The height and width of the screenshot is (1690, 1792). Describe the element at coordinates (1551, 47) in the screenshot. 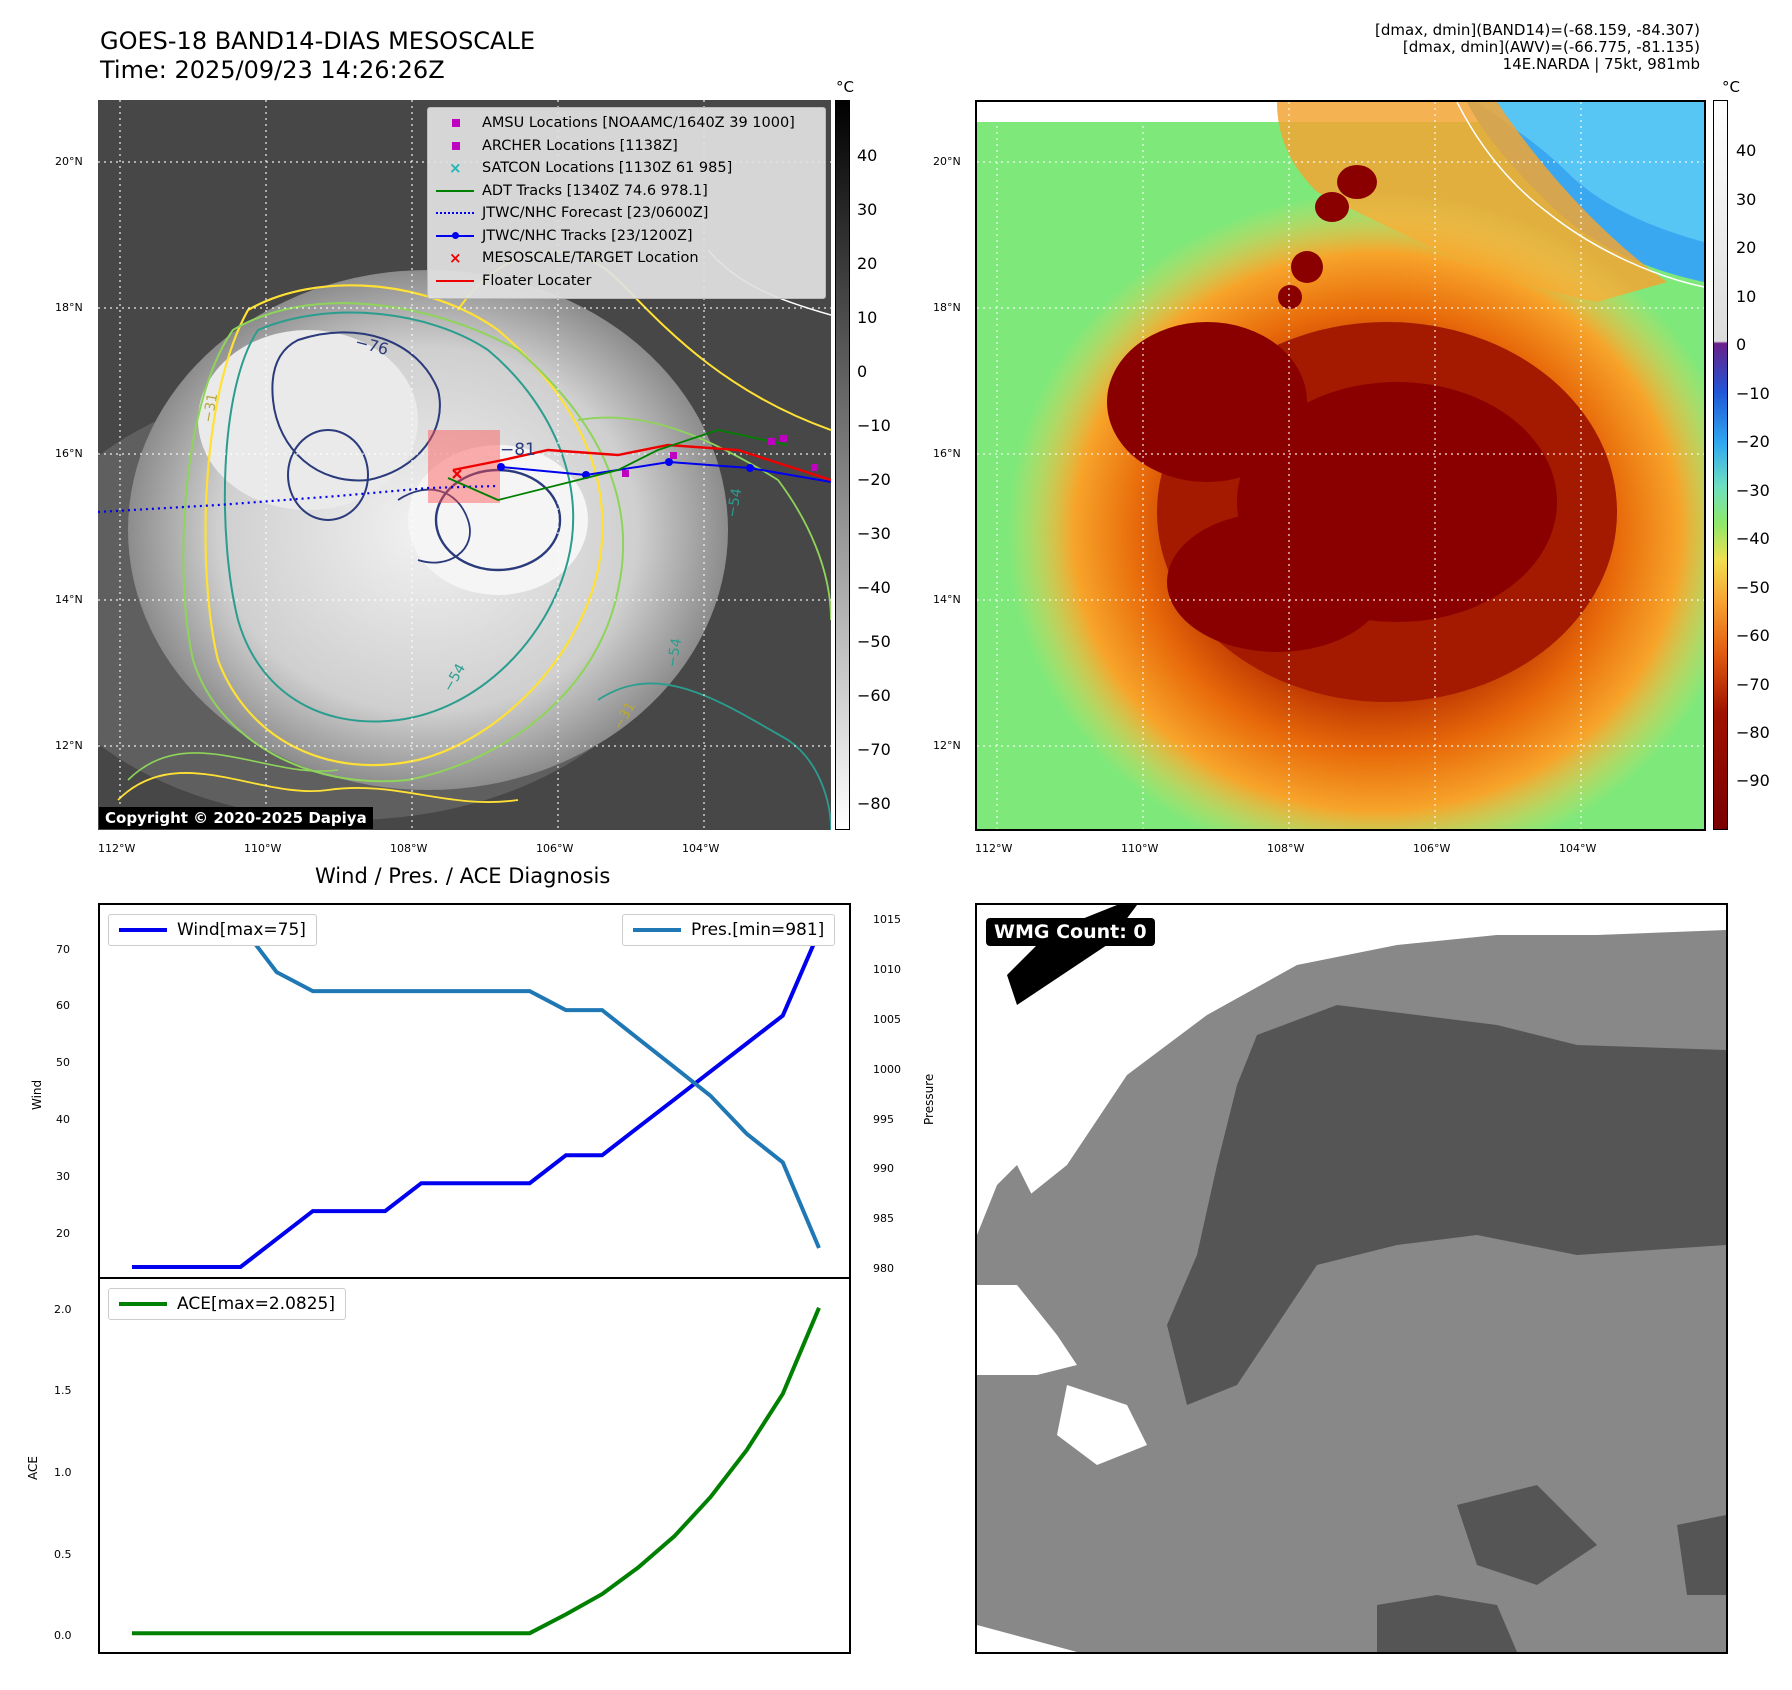

I see `awv-range: [dmax, dmin](AWV)=(-66.775, -81.135)` at that location.